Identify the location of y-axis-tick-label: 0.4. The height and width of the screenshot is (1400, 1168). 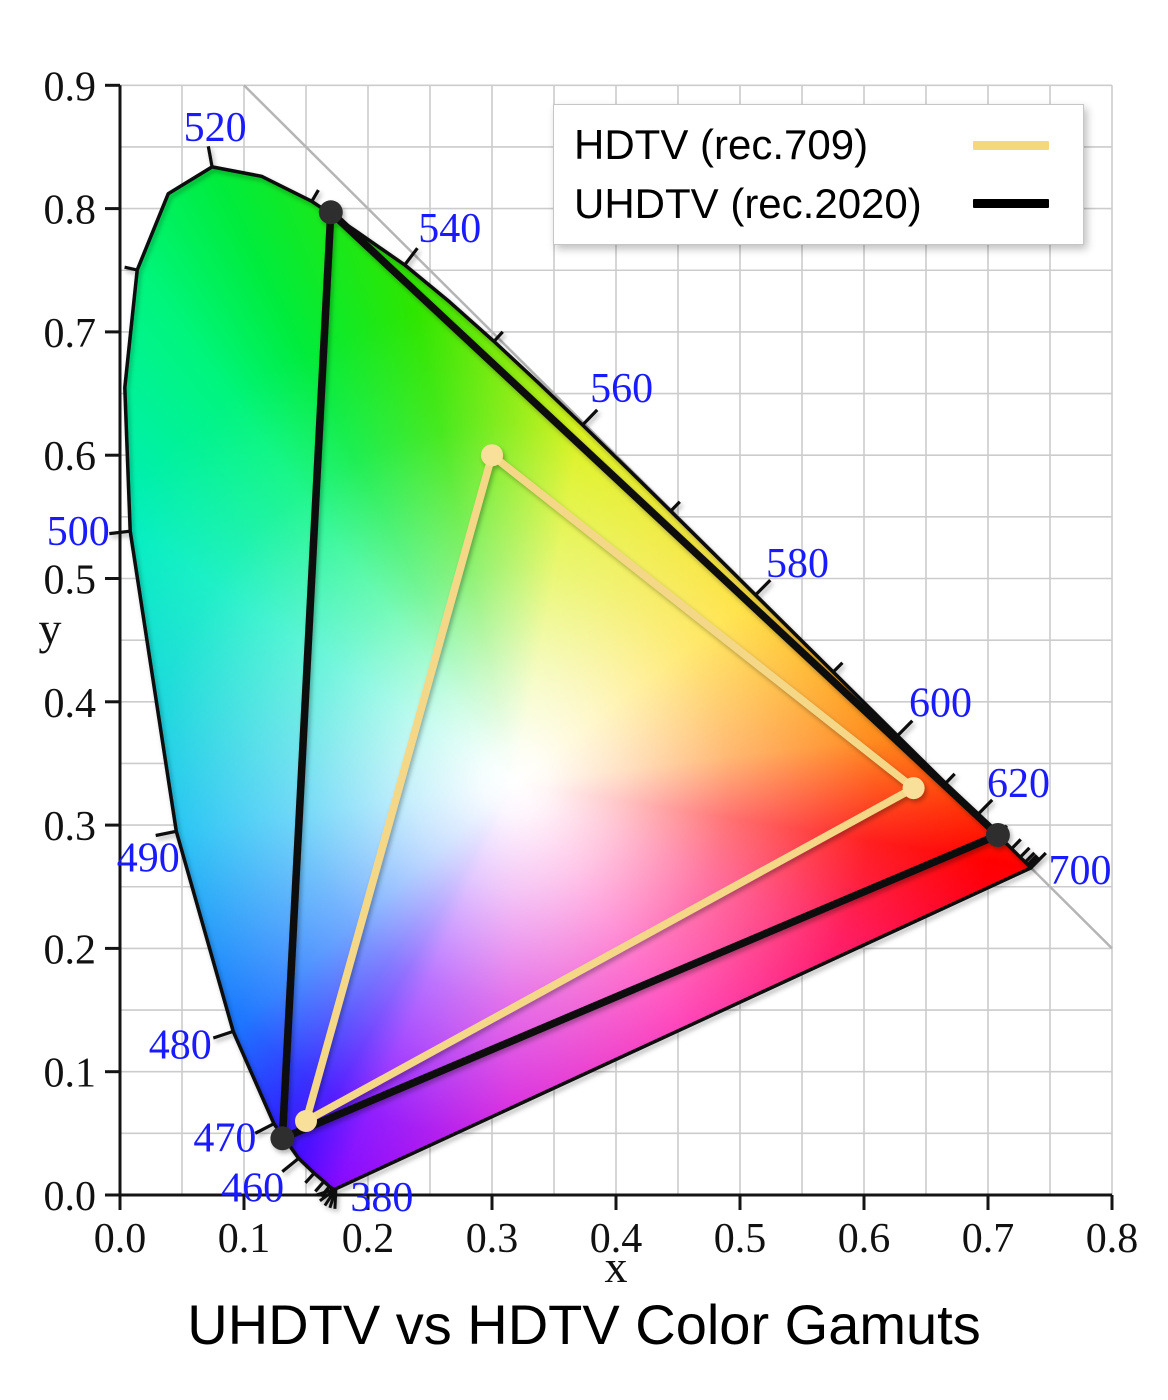
(70, 704).